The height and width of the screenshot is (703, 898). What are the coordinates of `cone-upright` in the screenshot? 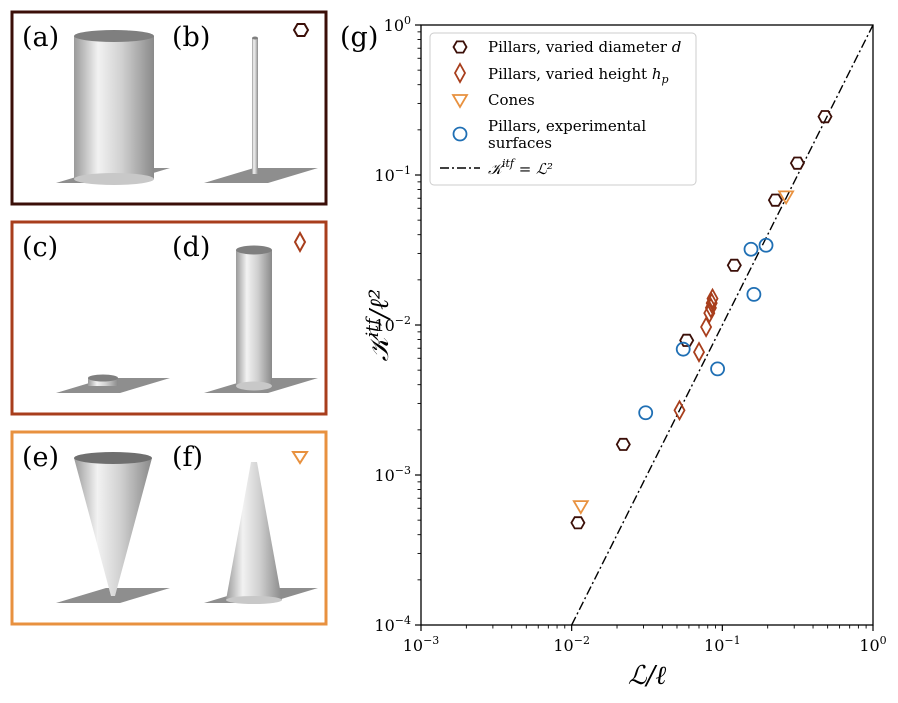 It's located at (254, 531).